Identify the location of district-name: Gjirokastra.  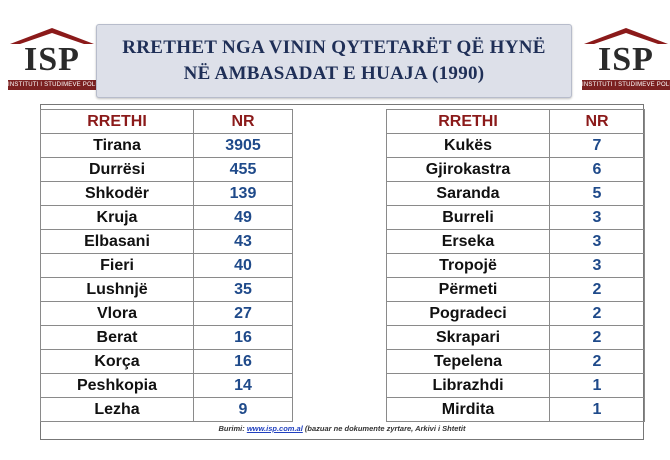
(468, 169).